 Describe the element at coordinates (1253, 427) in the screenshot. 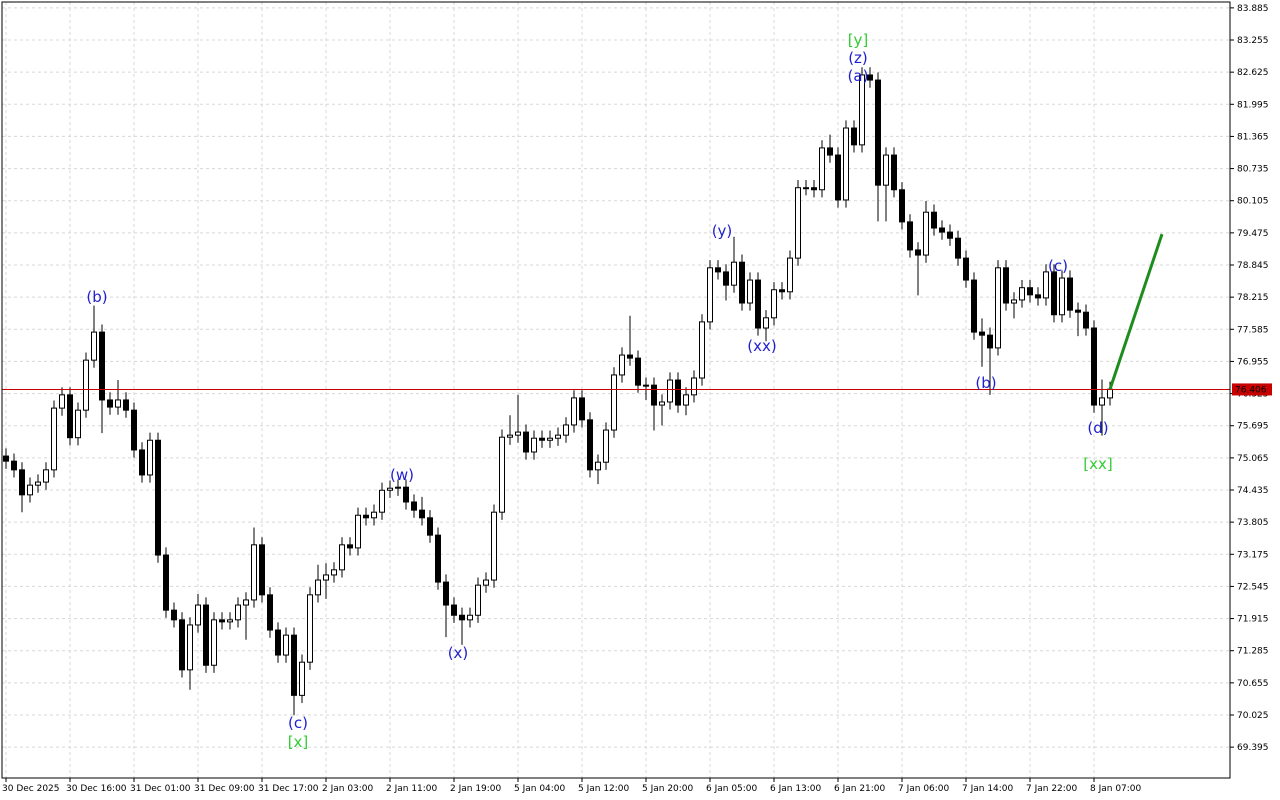

I see `y-tick-label: 75.695` at that location.